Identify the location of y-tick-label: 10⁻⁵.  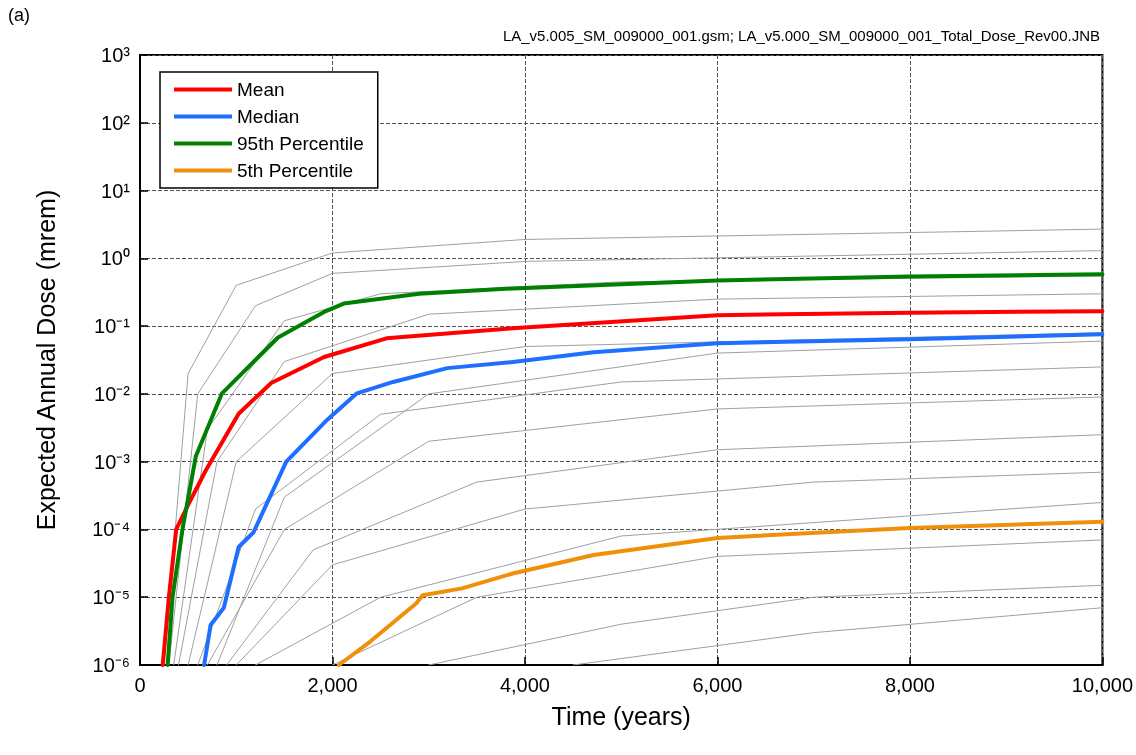
(111, 597).